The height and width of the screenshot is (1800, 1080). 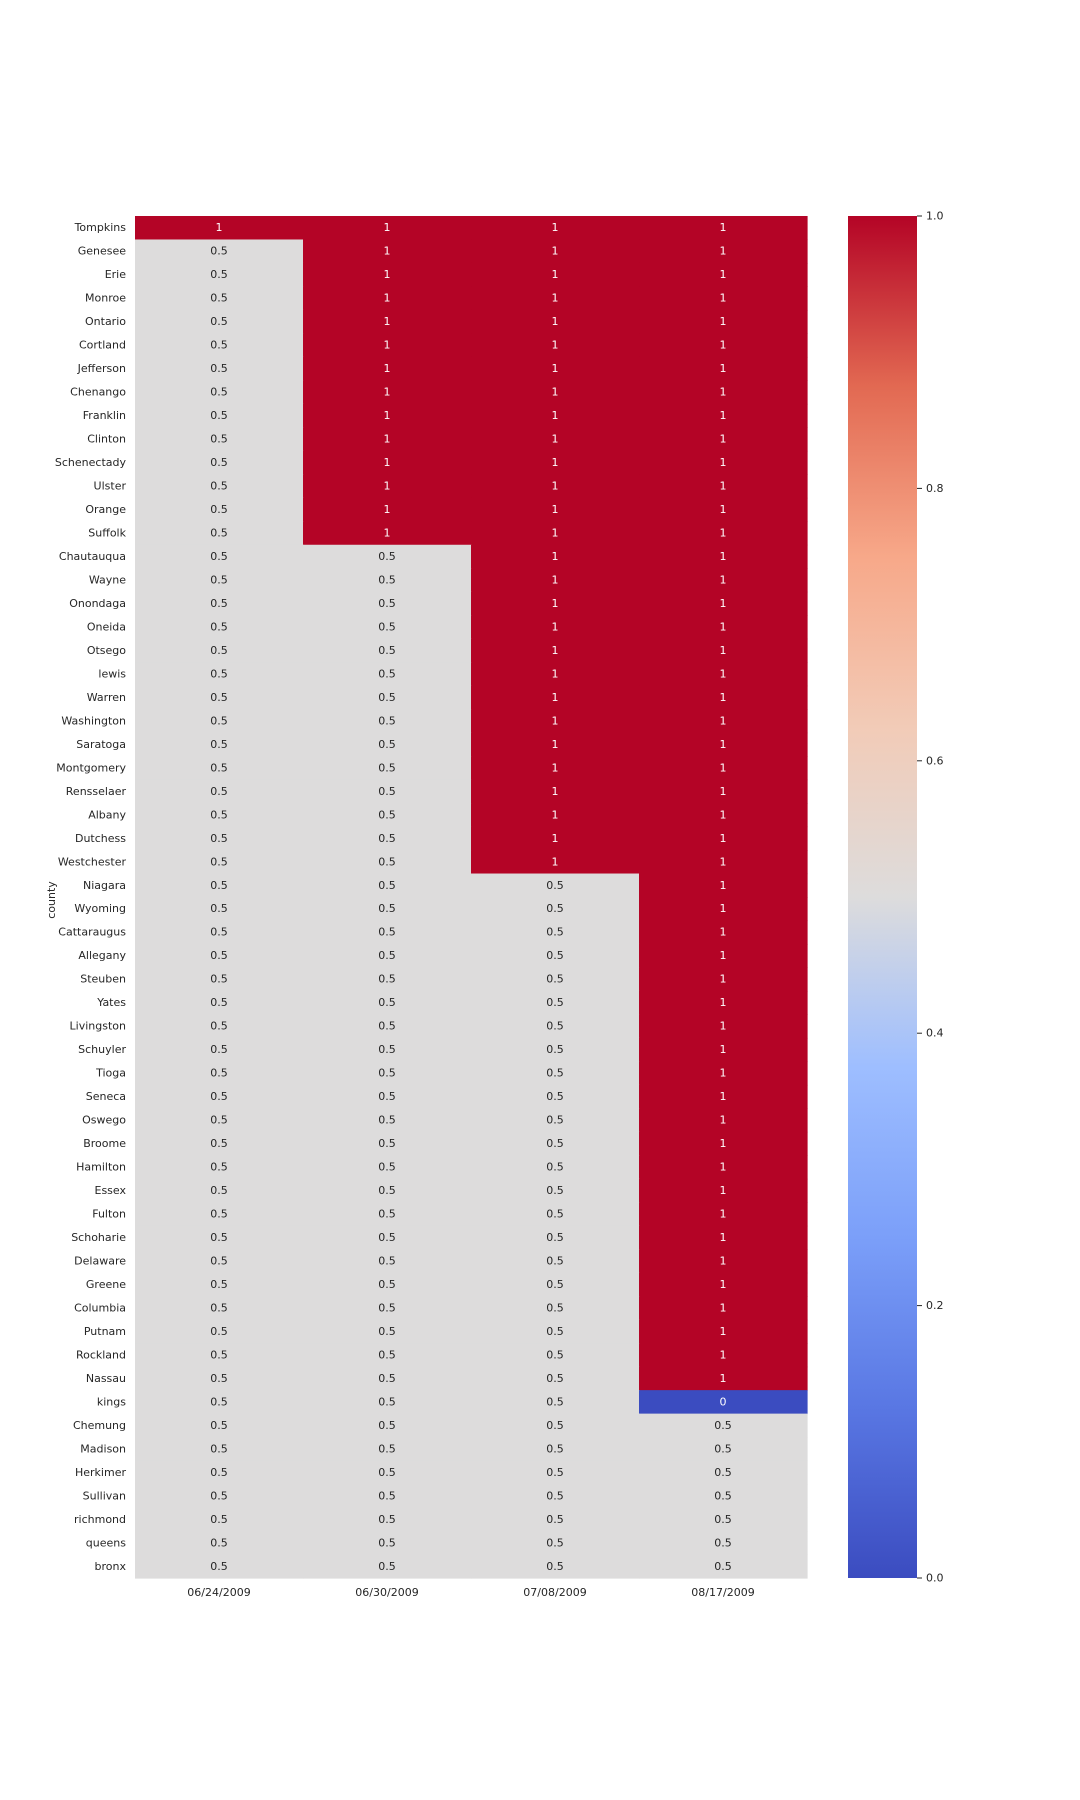 What do you see at coordinates (104, 1495) in the screenshot?
I see `y-tick-label: Sullivan` at bounding box center [104, 1495].